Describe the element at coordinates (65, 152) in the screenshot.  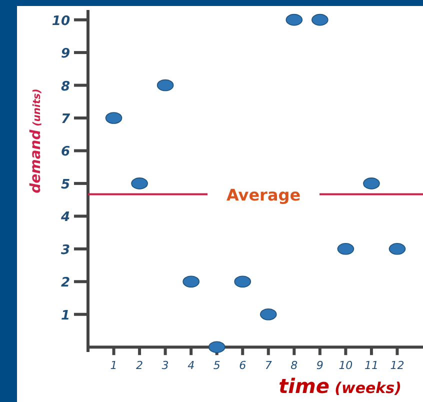
I see `y-tick-label: 6` at that location.